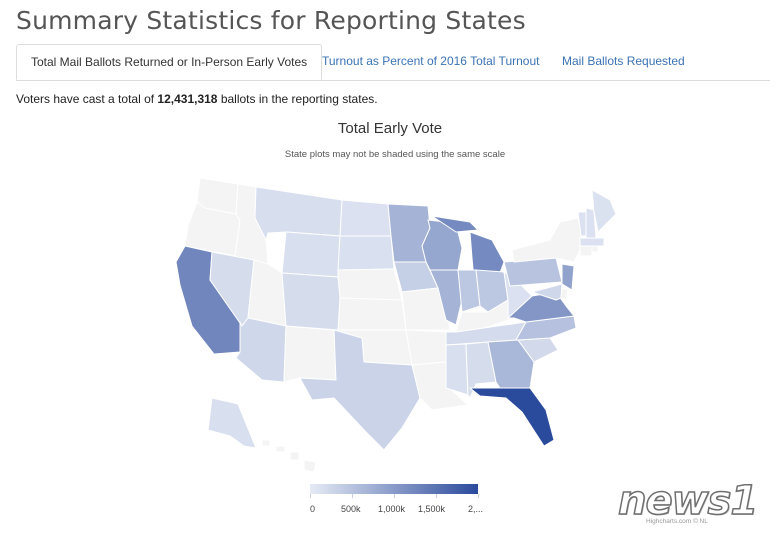 This screenshot has width=780, height=540. What do you see at coordinates (677, 521) in the screenshot?
I see `chart-credit: Highcharts.com © NL` at bounding box center [677, 521].